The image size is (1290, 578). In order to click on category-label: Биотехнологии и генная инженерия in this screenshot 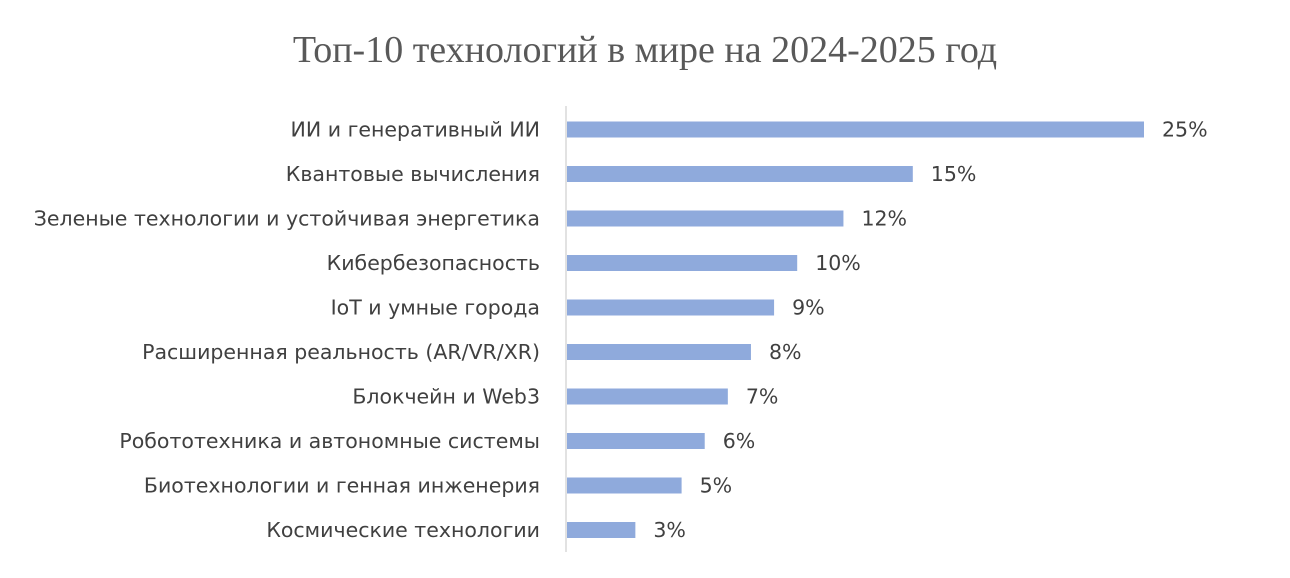, I will do `click(342, 486)`.